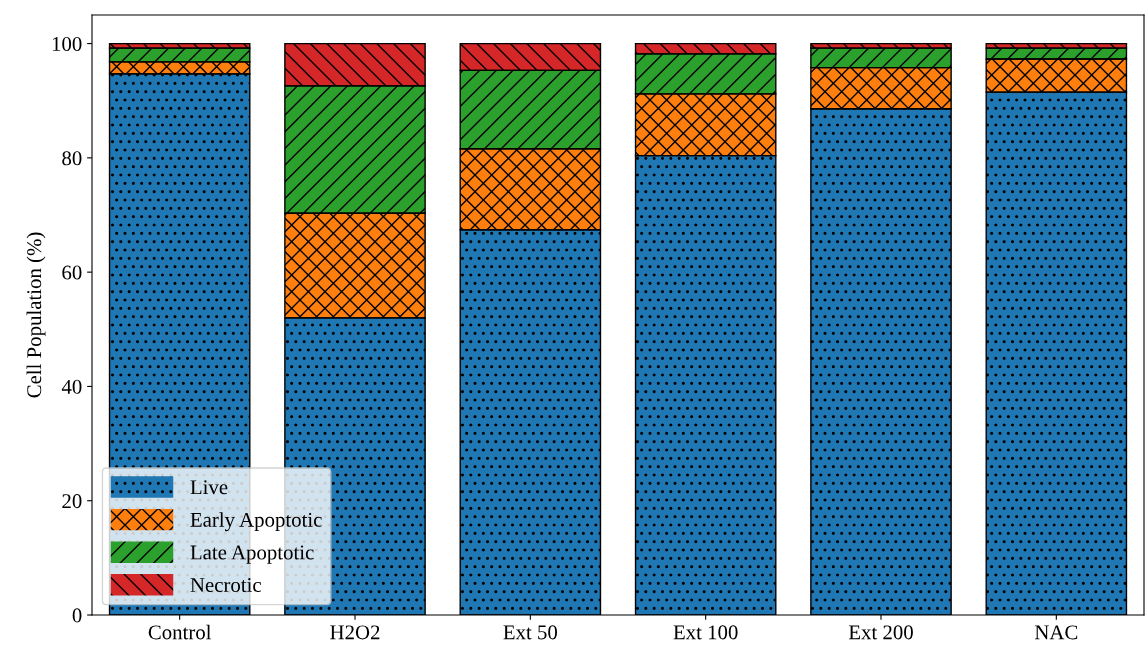 Image resolution: width=1147 pixels, height=645 pixels. Describe the element at coordinates (209, 487) in the screenshot. I see `legend-label: Live` at that location.